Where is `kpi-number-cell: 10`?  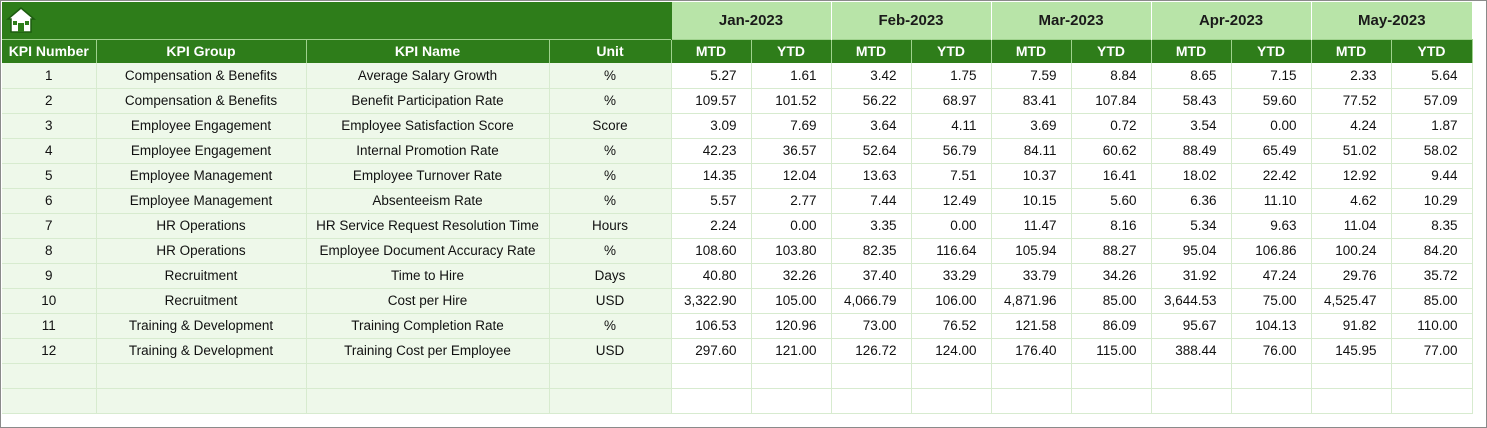 kpi-number-cell: 10 is located at coordinates (49, 301).